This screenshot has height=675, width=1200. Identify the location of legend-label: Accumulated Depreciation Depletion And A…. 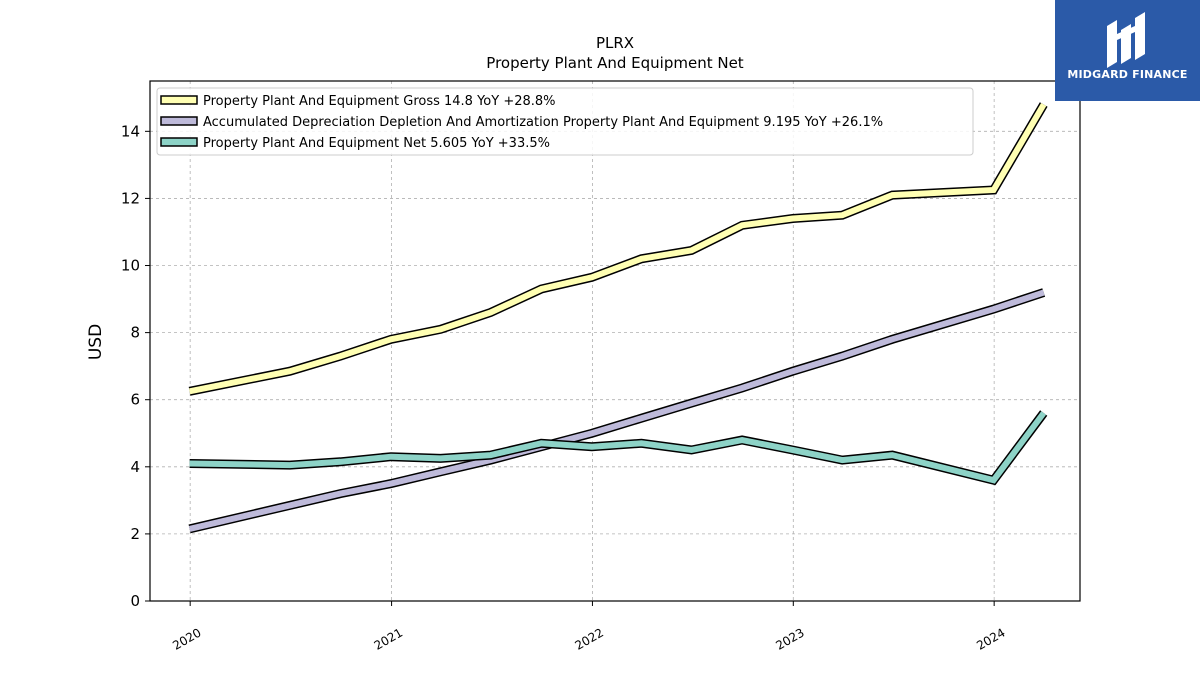
(543, 122).